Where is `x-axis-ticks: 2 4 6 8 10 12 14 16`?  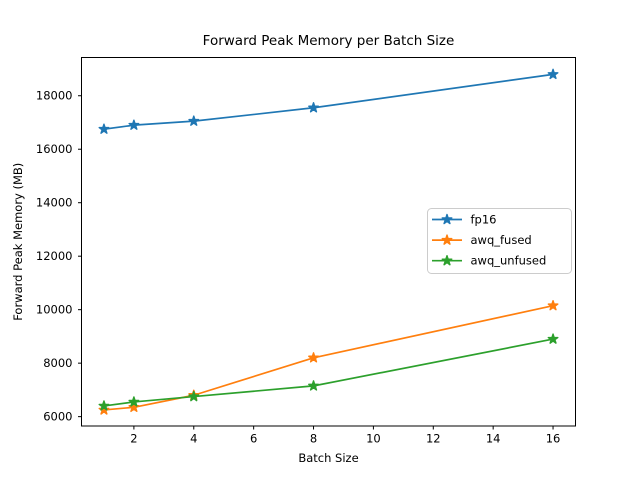 x-axis-ticks: 2 4 6 8 10 12 14 16 is located at coordinates (345, 436).